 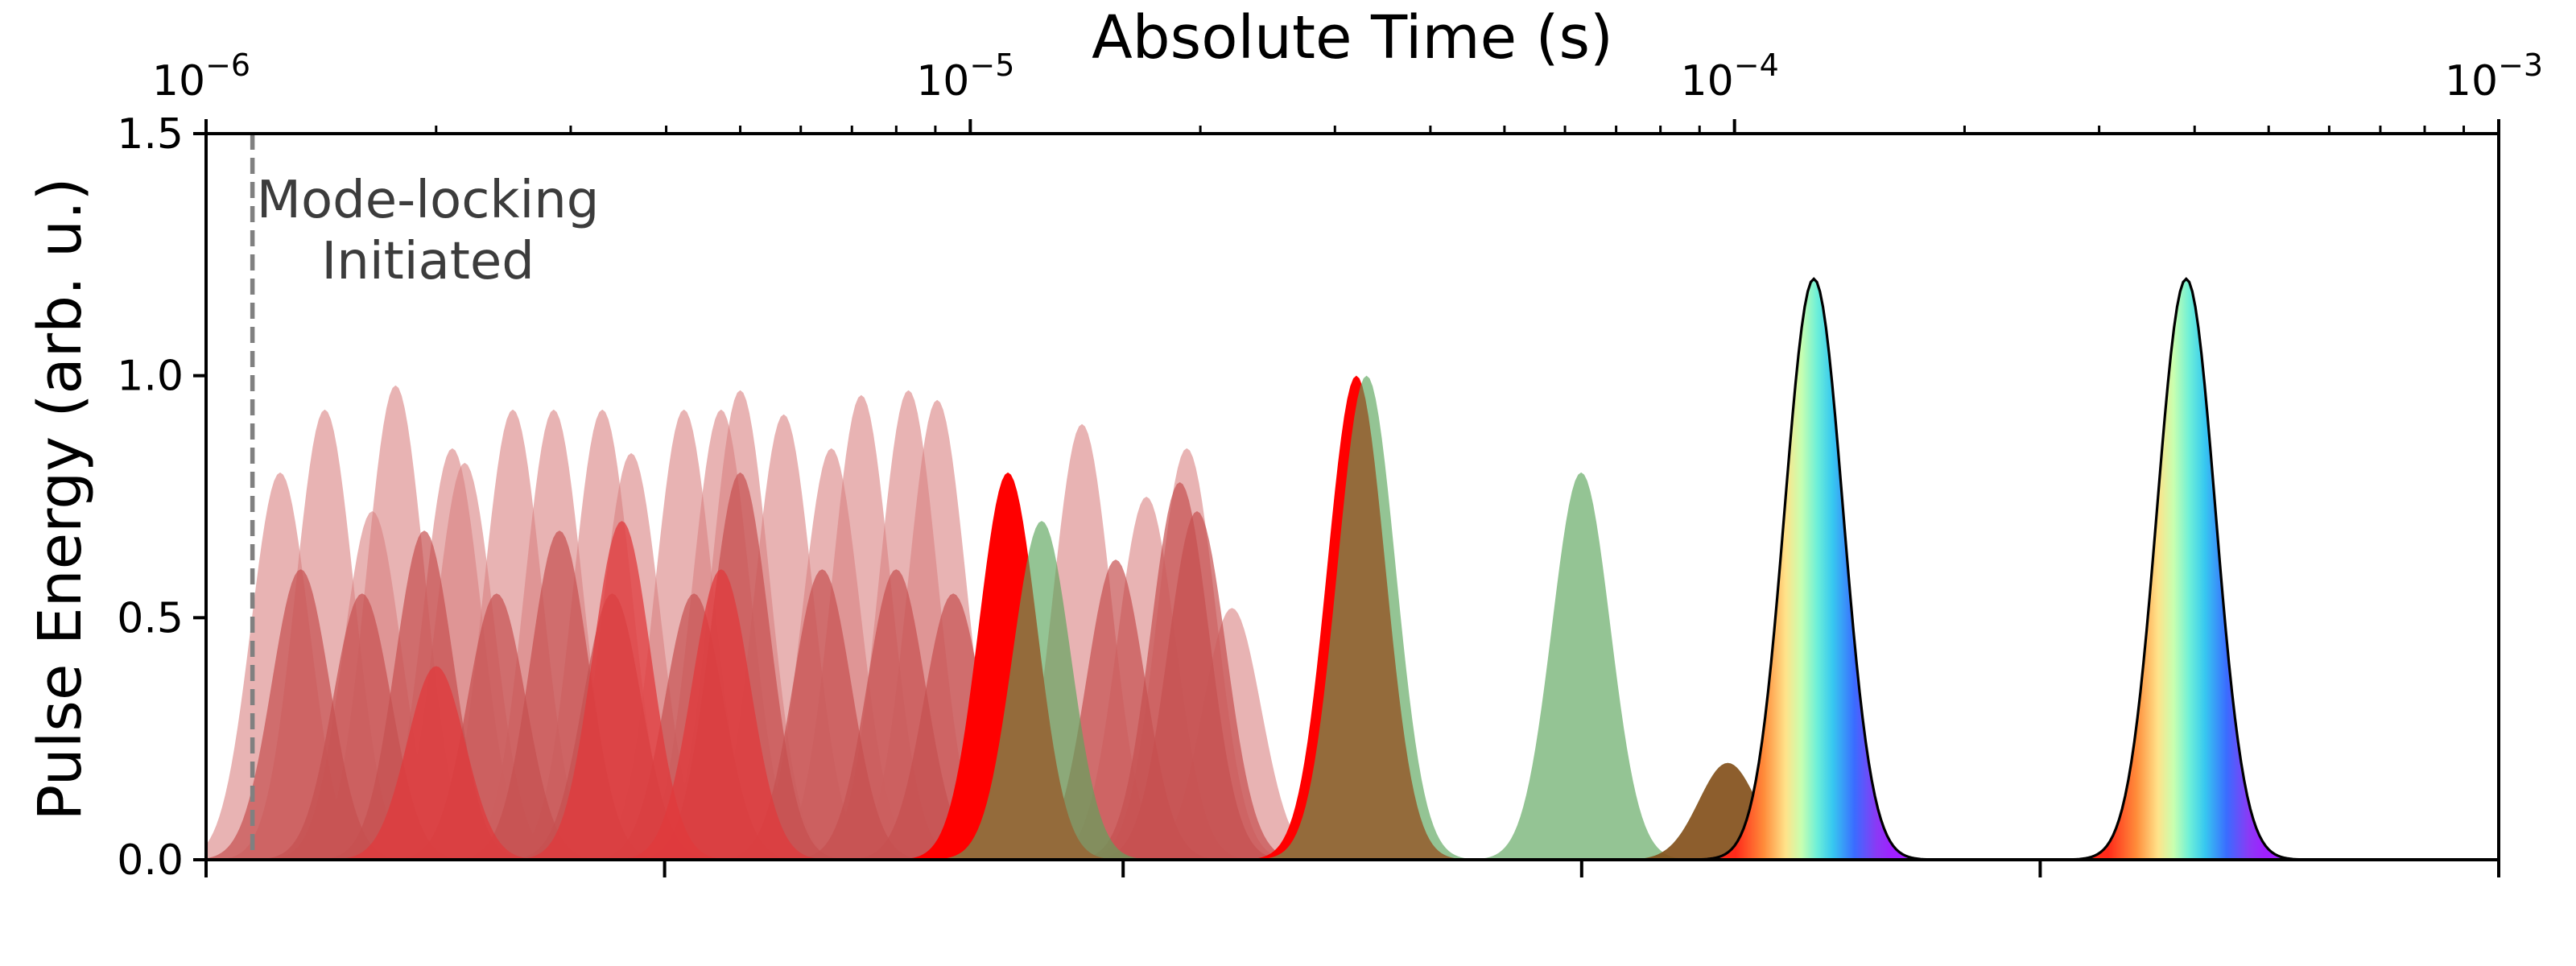 I want to click on annotation-line-1: Mode-locking, so click(x=428, y=200).